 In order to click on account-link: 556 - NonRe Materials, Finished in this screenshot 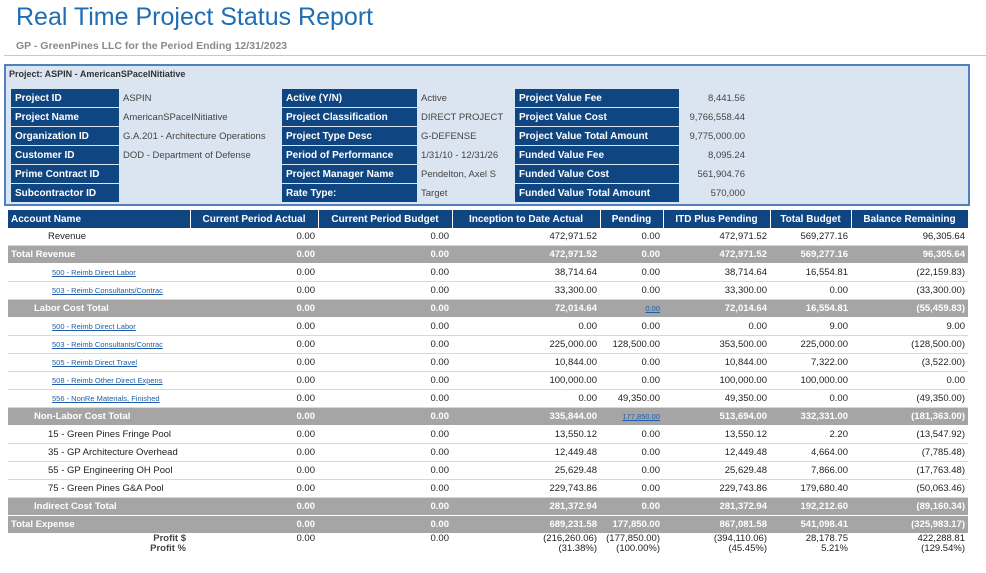, I will do `click(106, 398)`.